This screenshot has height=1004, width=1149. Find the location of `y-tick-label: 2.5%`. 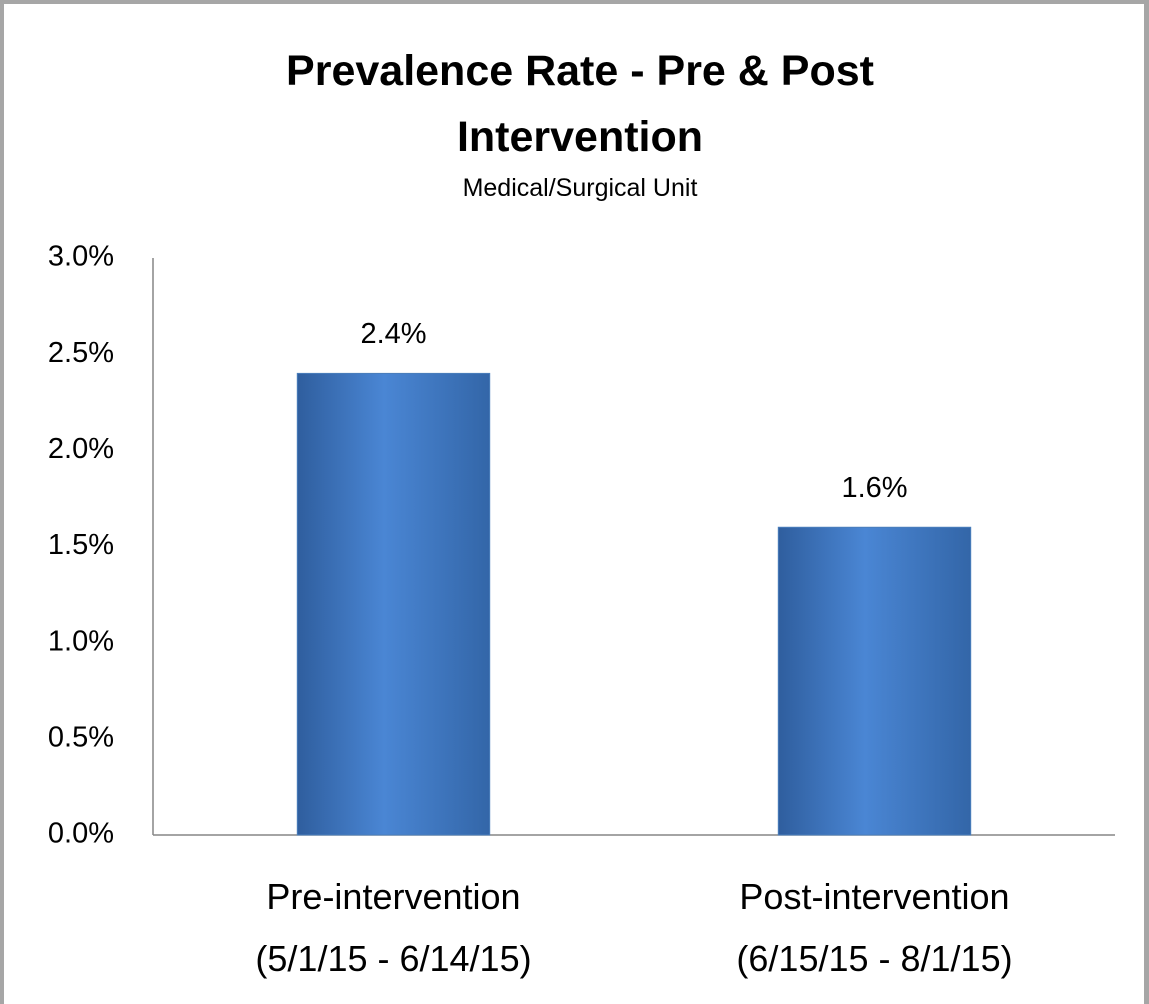

y-tick-label: 2.5% is located at coordinates (81, 353).